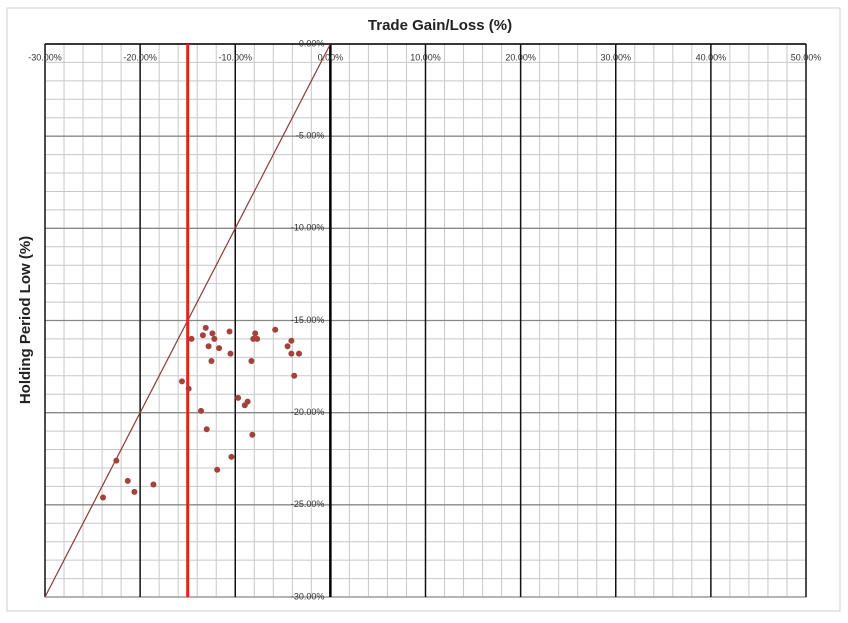  What do you see at coordinates (140, 57) in the screenshot?
I see `x-tick-label: -20.00%` at bounding box center [140, 57].